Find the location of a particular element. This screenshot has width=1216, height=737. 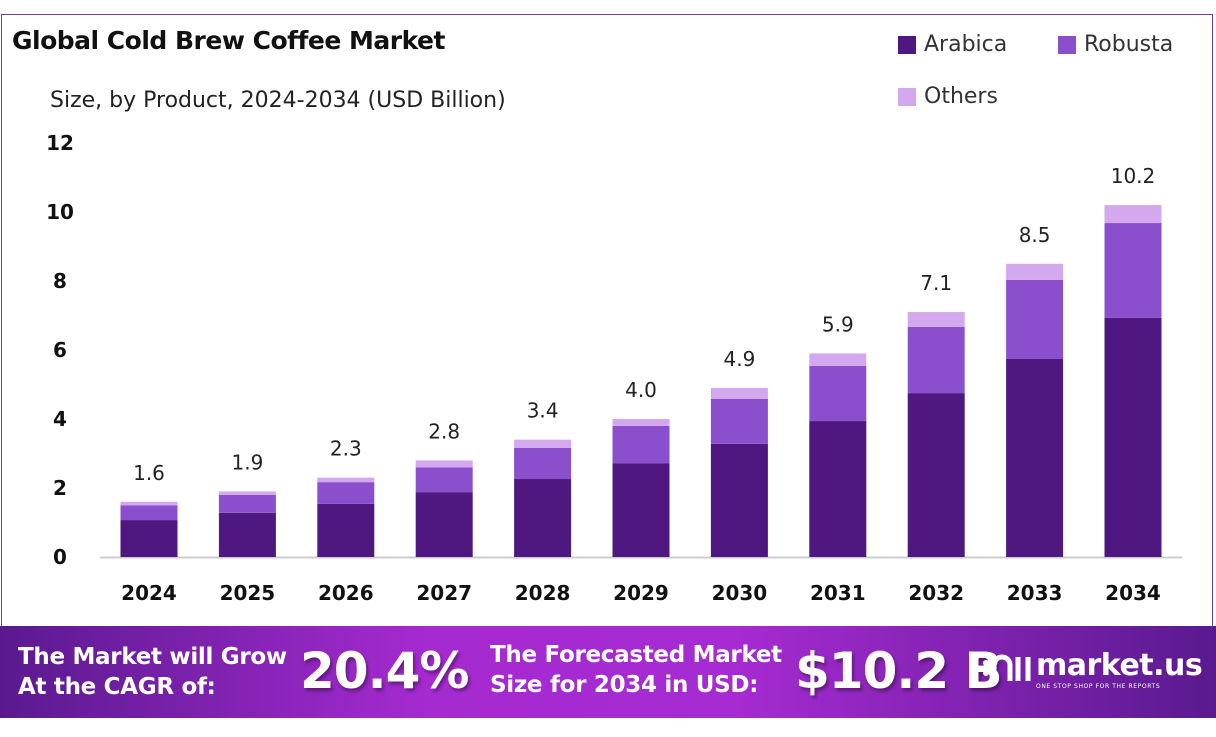

data-label: 1.6 is located at coordinates (149, 473).